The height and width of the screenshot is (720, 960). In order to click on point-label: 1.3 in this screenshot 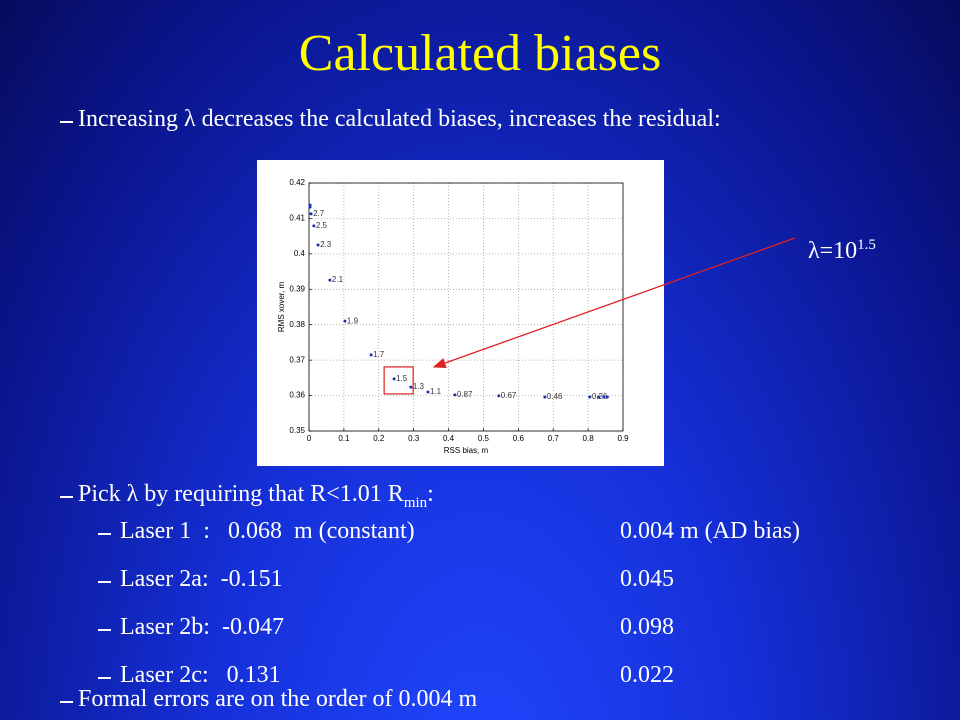, I will do `click(419, 386)`.